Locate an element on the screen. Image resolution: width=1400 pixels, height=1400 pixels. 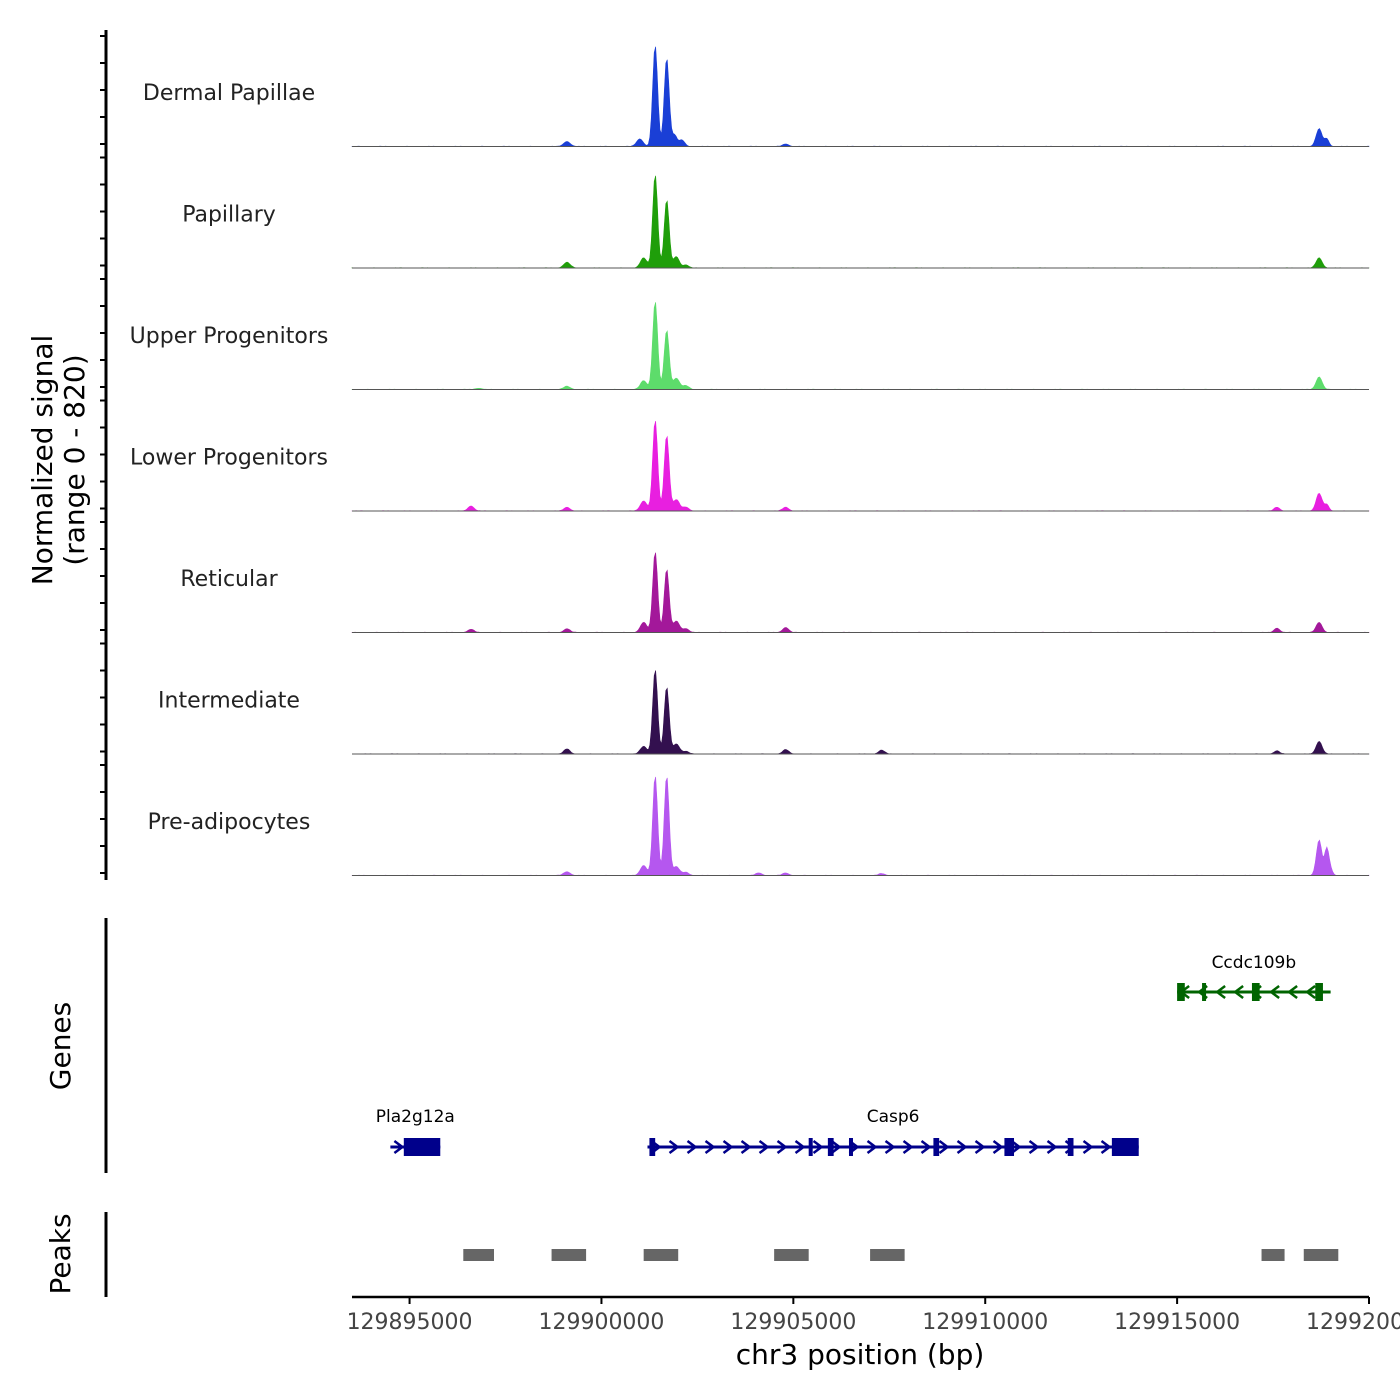
track-6: Pre-adipocytes is located at coordinates (759, 826).